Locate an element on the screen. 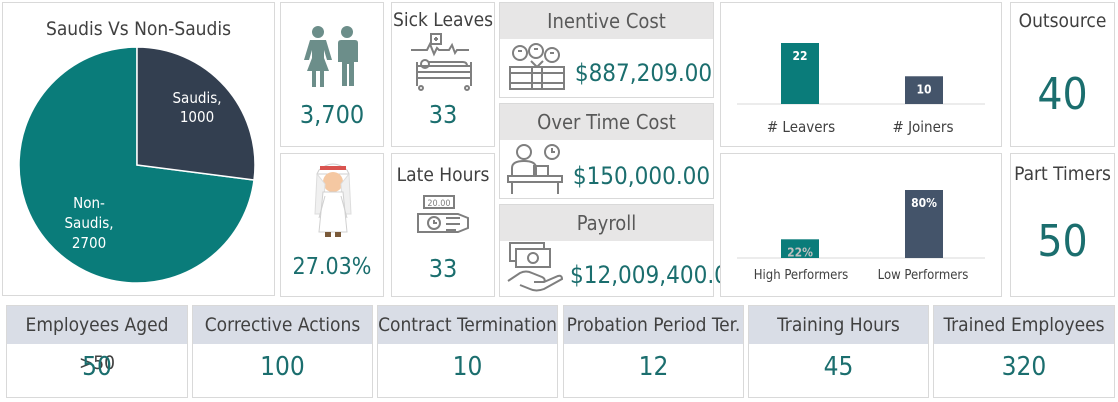 This screenshot has width=1118, height=402. bar-low-performers-value: 80% is located at coordinates (924, 203).